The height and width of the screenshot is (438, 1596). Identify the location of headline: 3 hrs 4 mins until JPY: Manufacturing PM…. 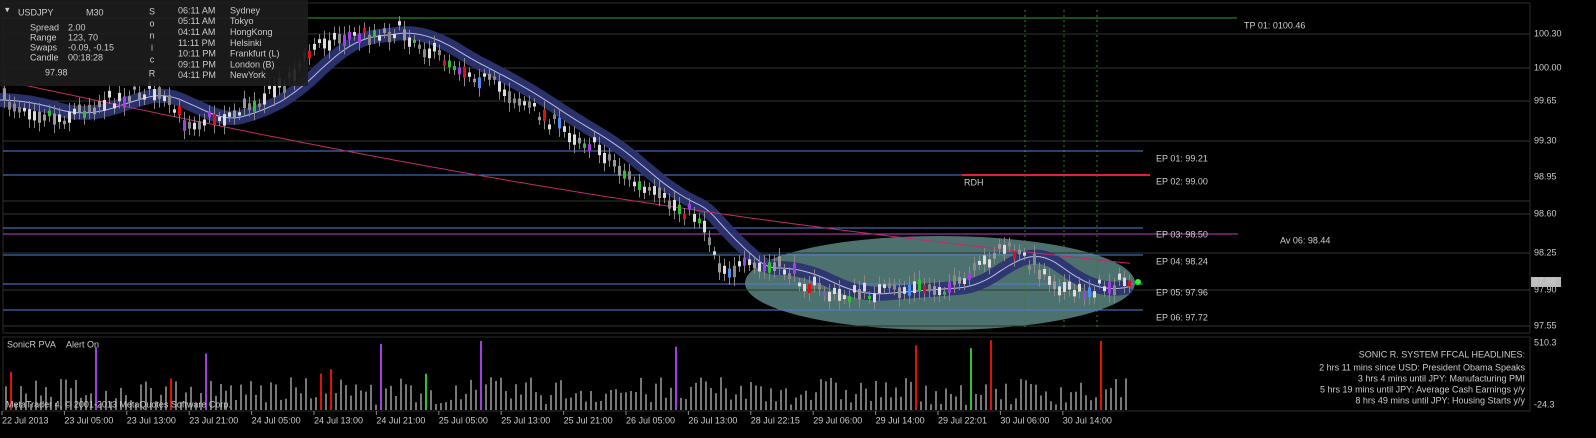
(1441, 378).